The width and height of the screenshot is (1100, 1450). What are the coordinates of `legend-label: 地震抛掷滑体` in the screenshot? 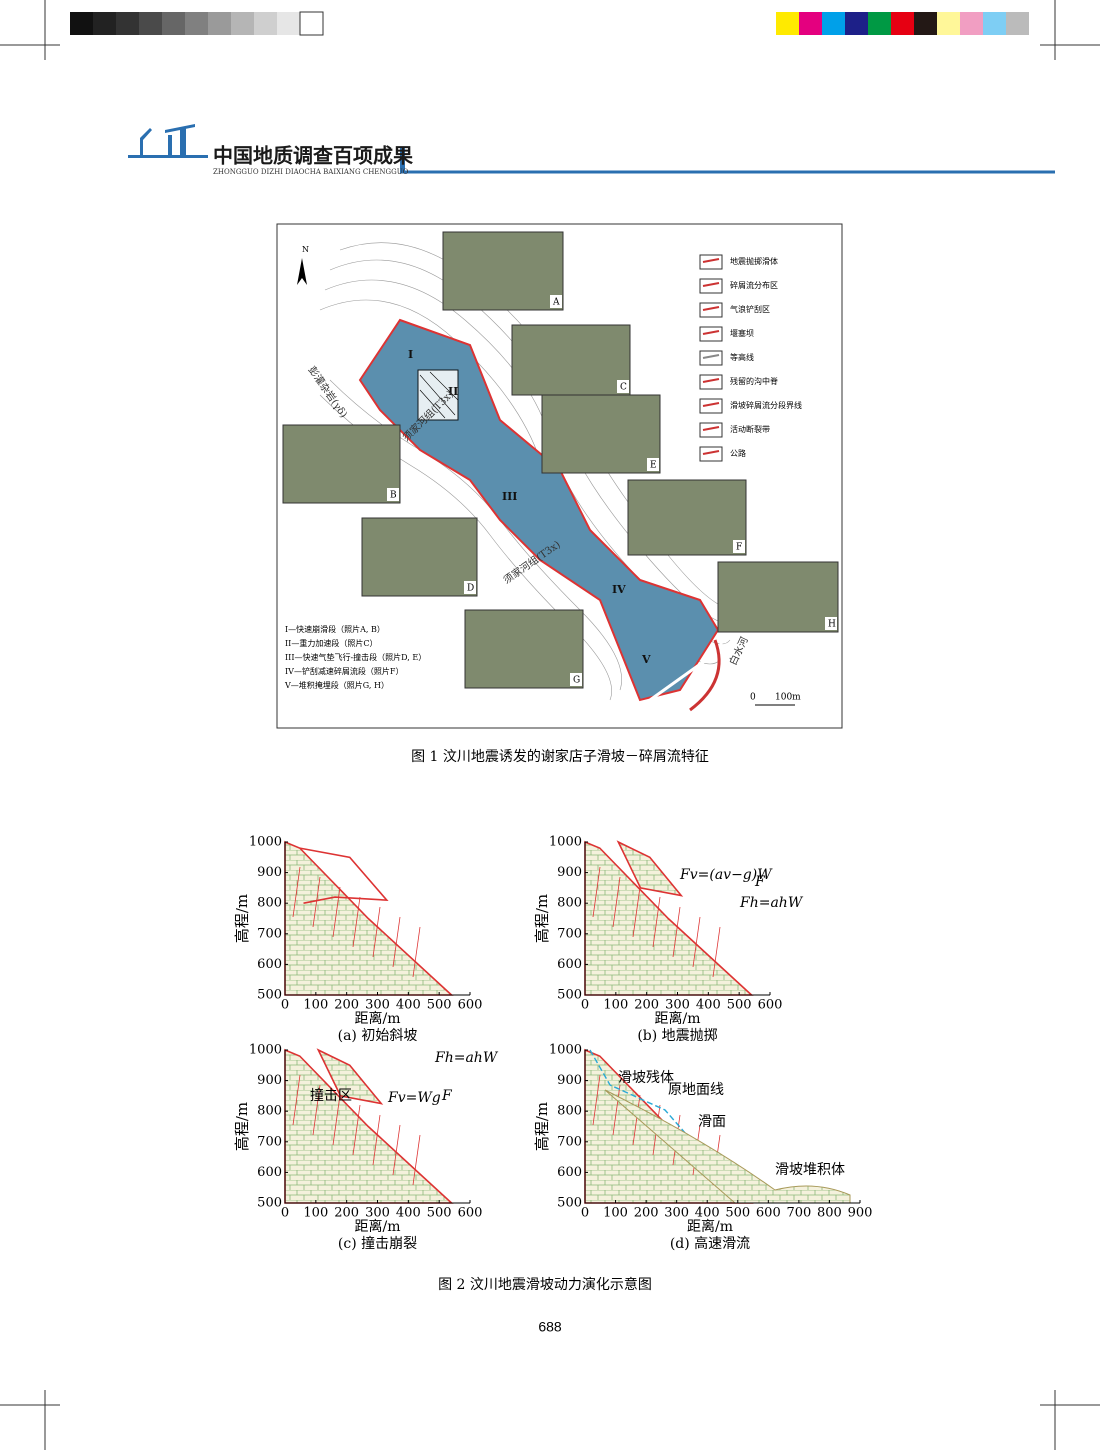 It's located at (754, 261).